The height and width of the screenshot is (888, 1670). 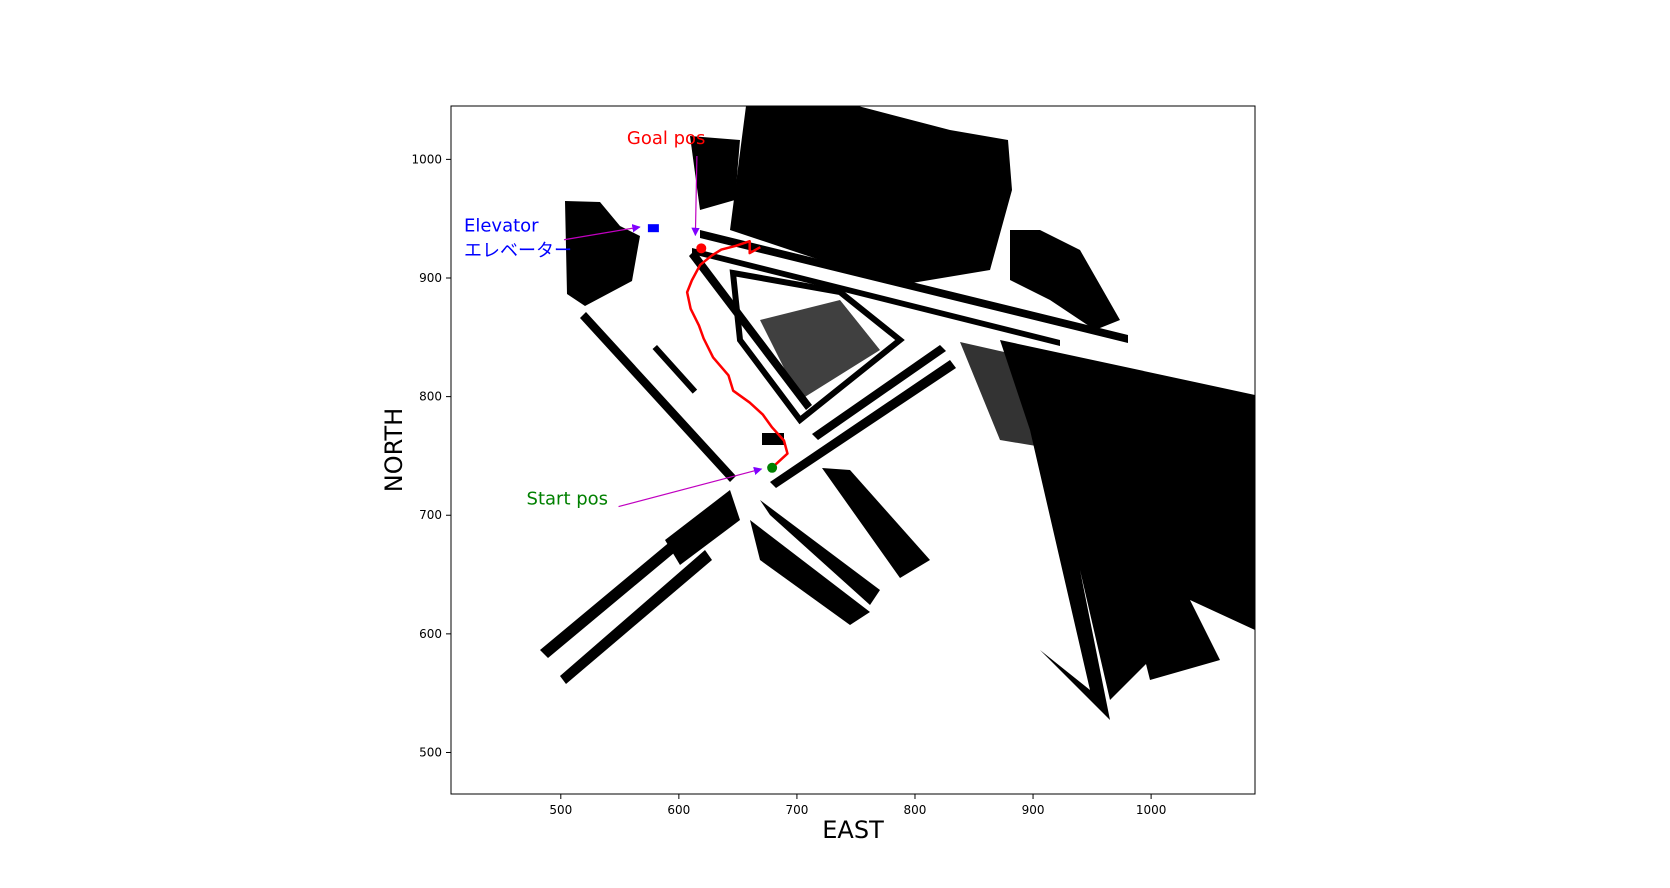 I want to click on y-ticks: 500 600 700 800 900 1000, so click(x=431, y=455).